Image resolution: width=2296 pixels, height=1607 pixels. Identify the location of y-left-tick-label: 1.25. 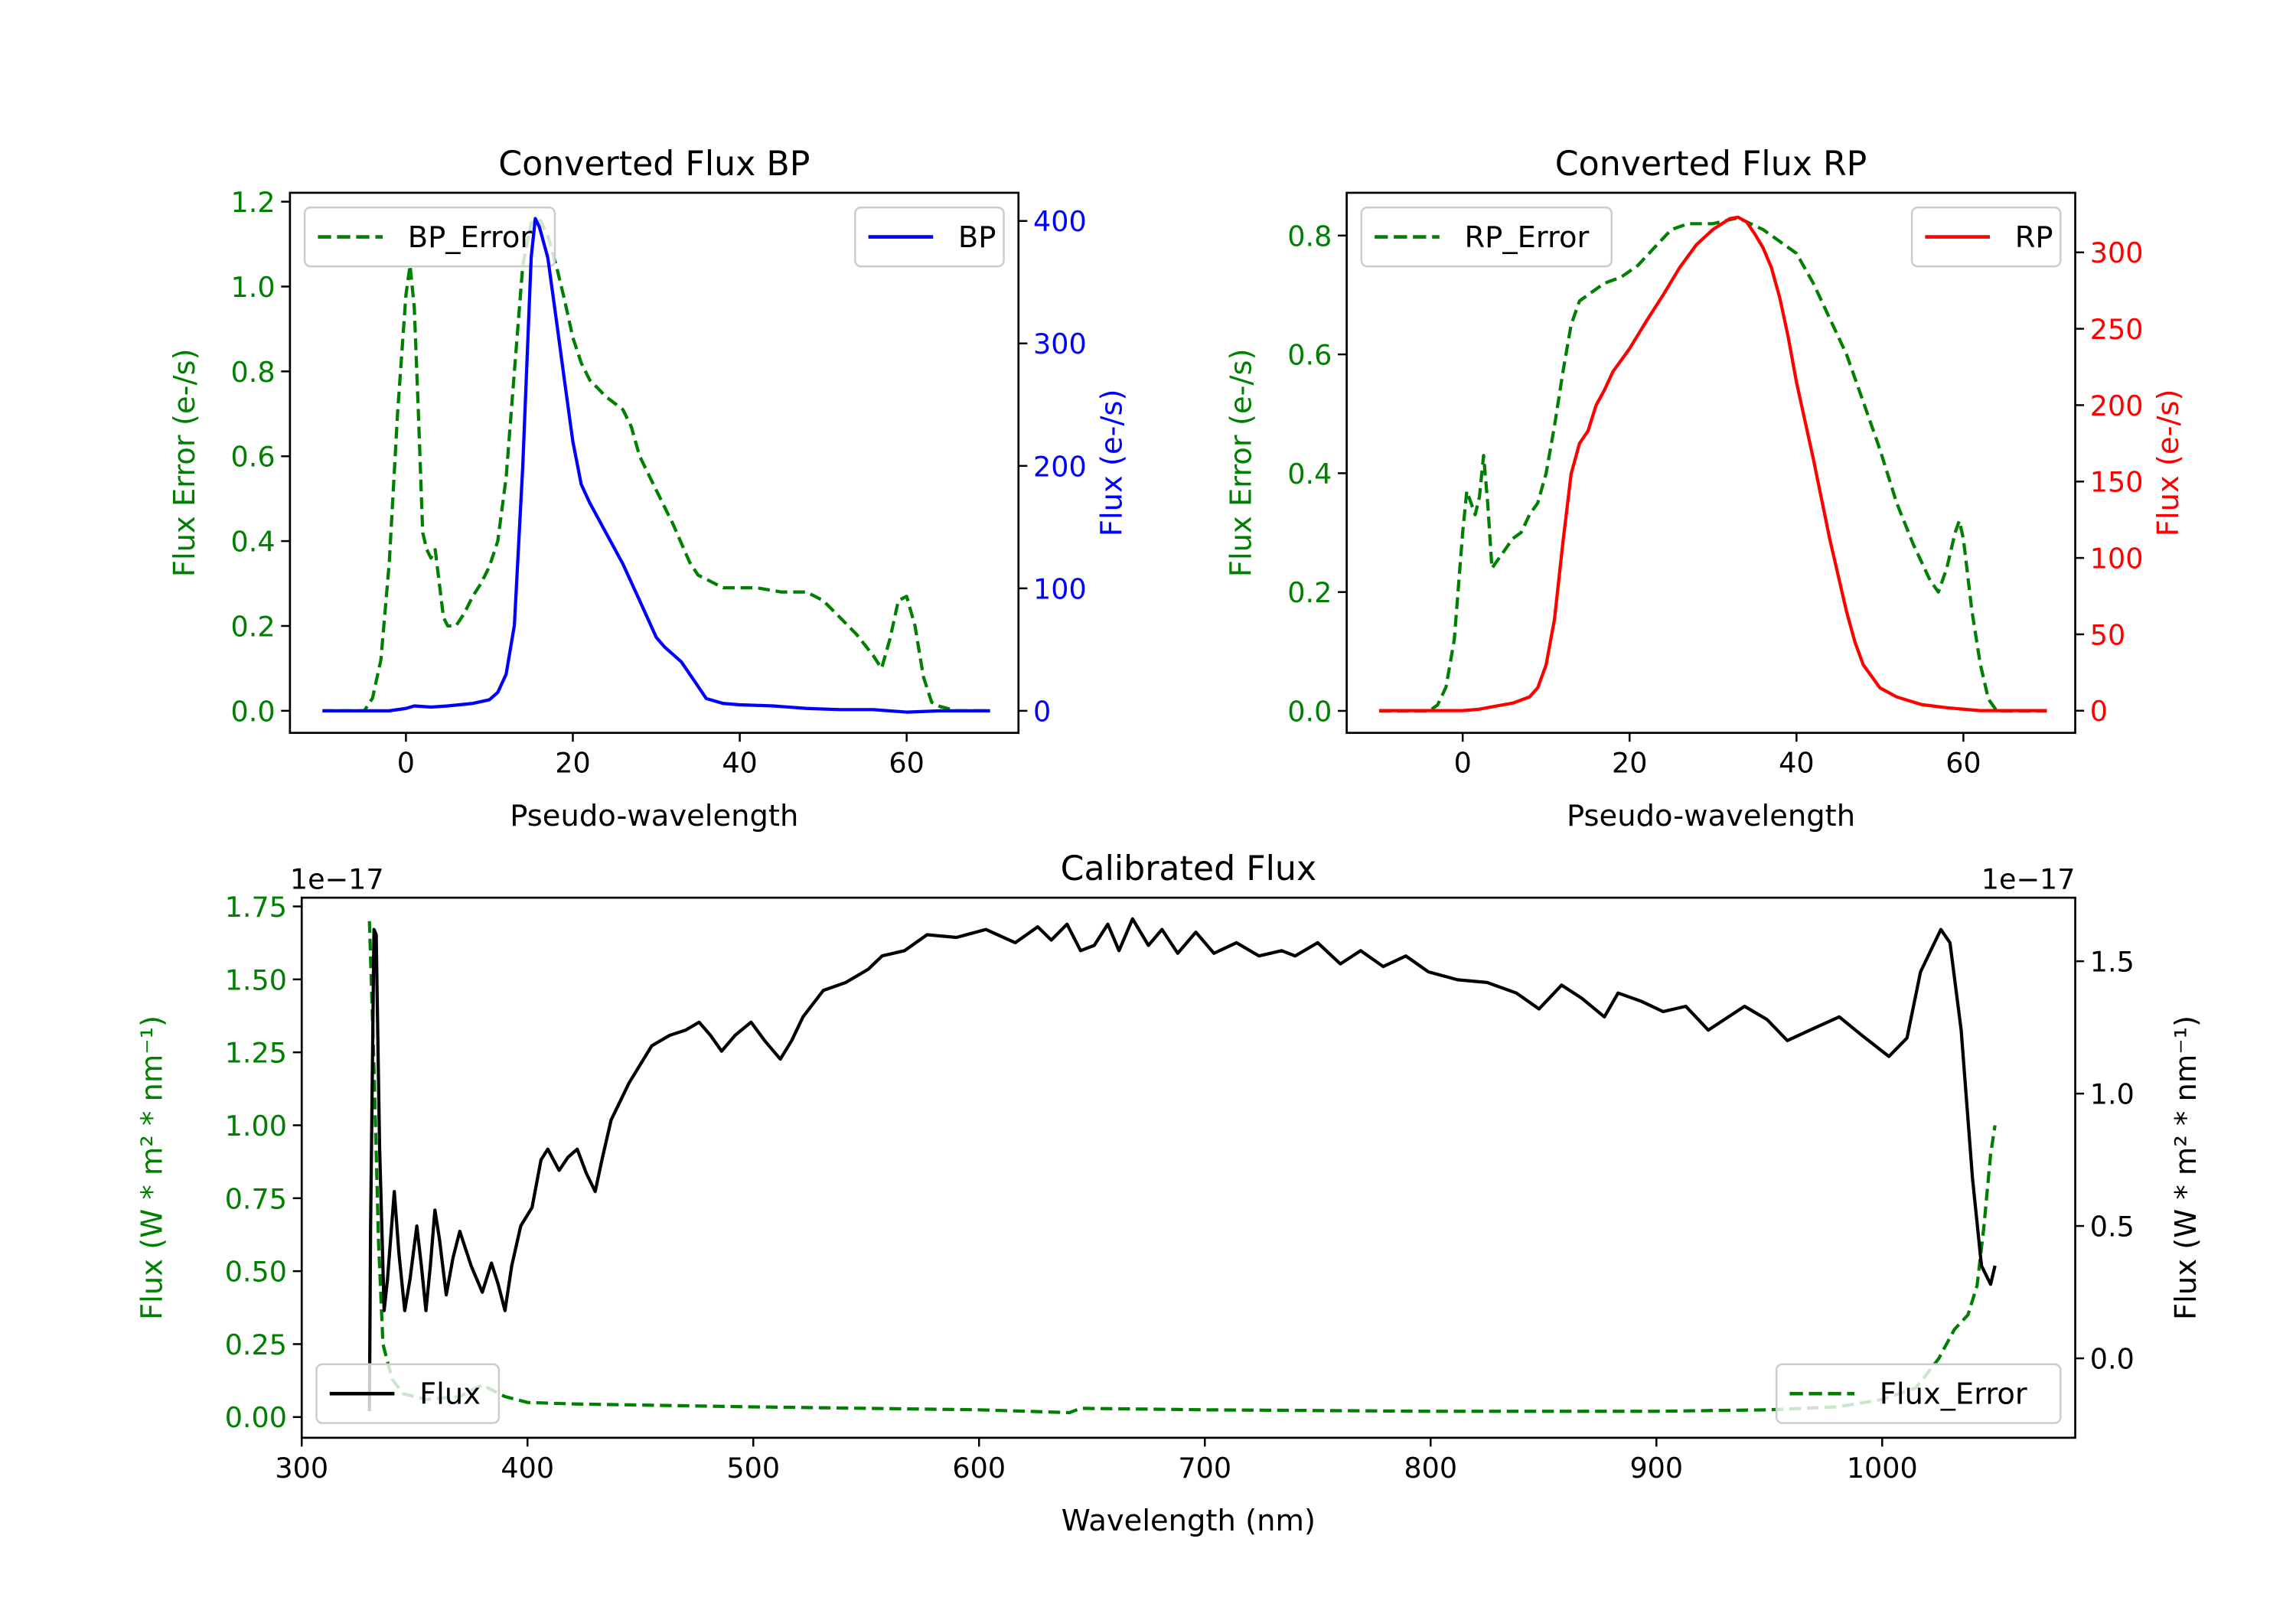
(256, 1053).